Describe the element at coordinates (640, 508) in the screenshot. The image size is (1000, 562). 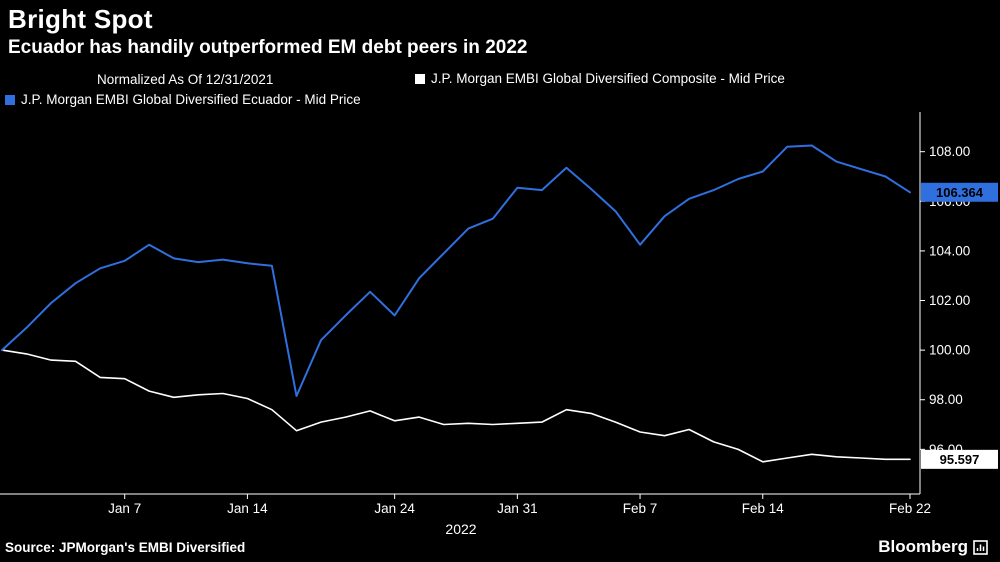
I see `x-tick-label: Feb 7` at that location.